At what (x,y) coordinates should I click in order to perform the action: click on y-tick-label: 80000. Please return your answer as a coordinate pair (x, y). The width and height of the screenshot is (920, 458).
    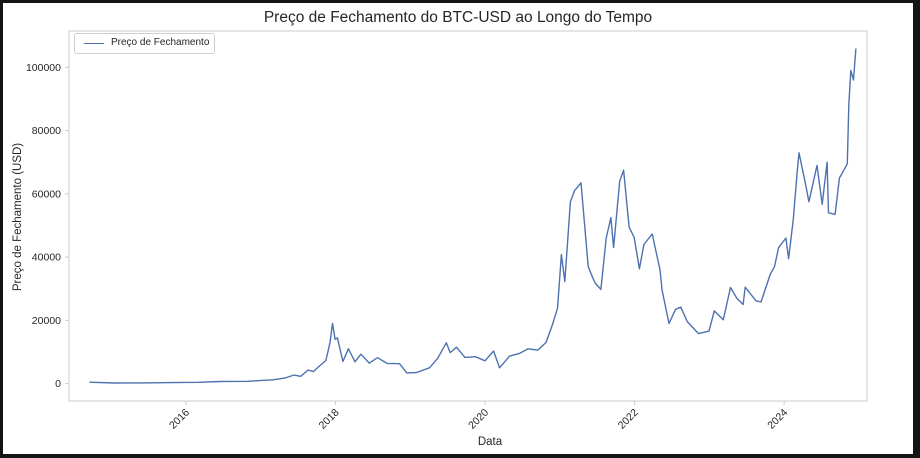
    Looking at the image, I should click on (46, 131).